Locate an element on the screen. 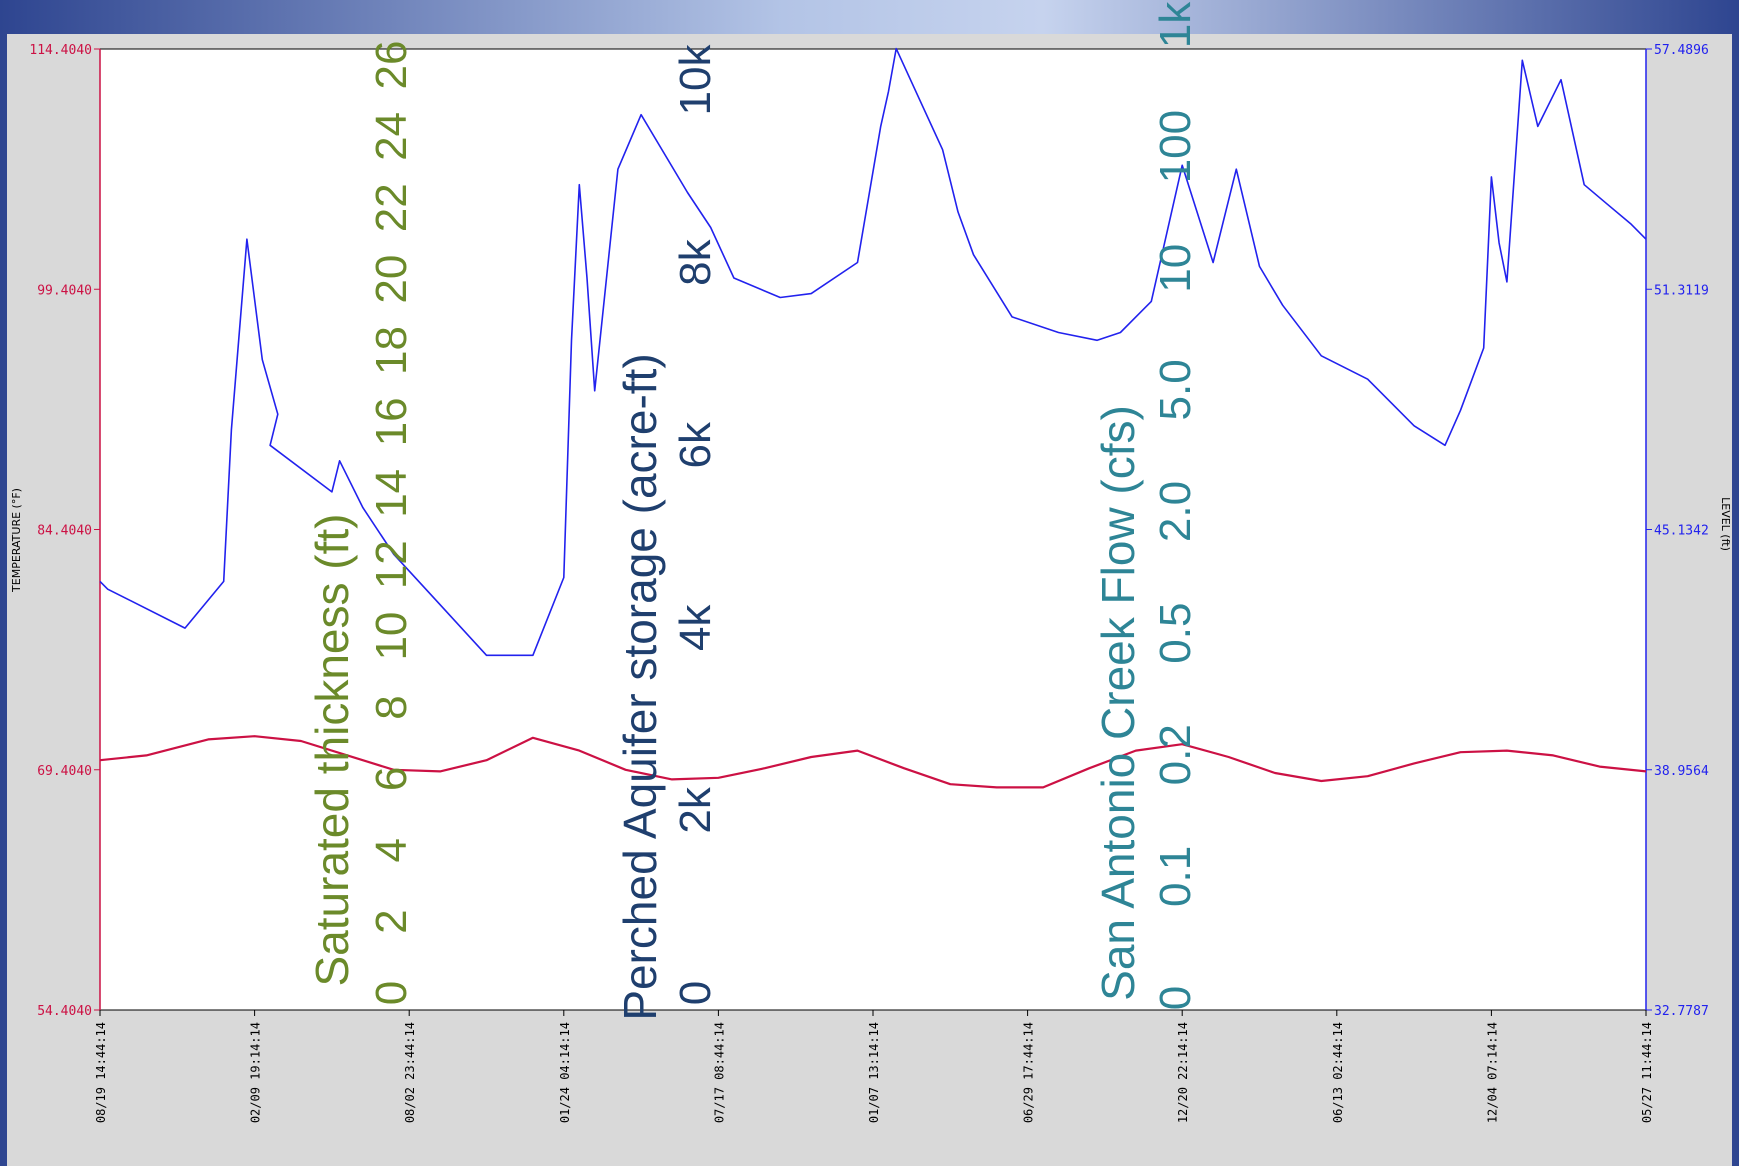 The width and height of the screenshot is (1739, 1166). y-right-tick-label: 32.7787 is located at coordinates (1681, 1011).